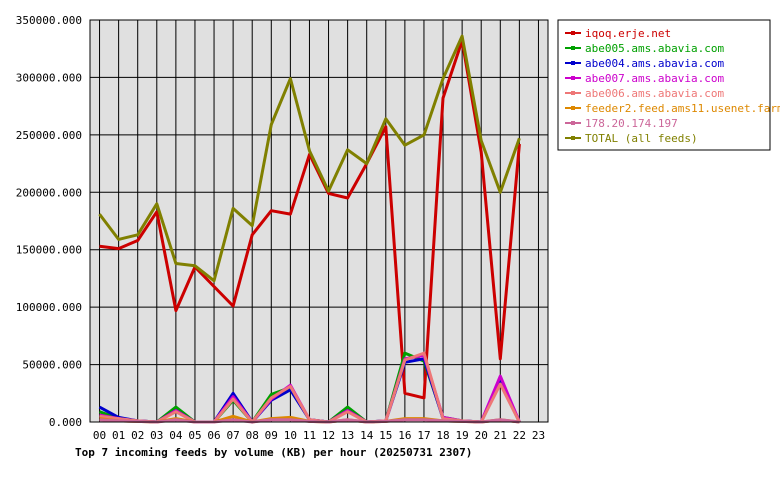 Image resolution: width=780 pixels, height=480 pixels. Describe the element at coordinates (49, 307) in the screenshot. I see `y-tick-label: 100000.000` at that location.